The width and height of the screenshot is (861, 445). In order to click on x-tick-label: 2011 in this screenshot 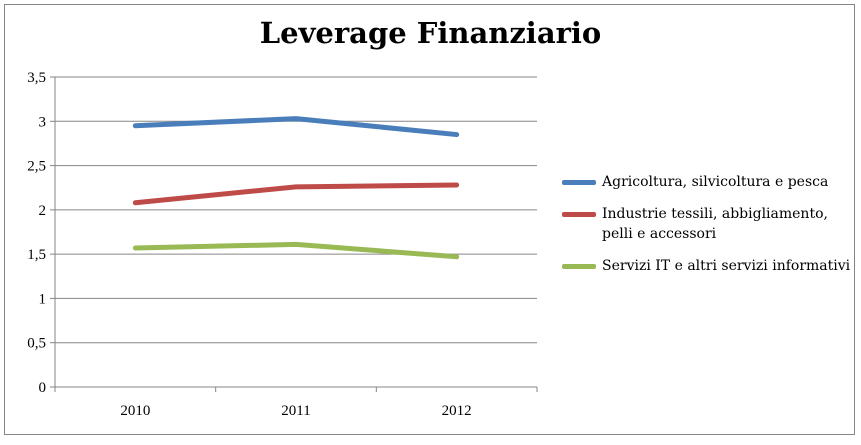, I will do `click(295, 411)`.